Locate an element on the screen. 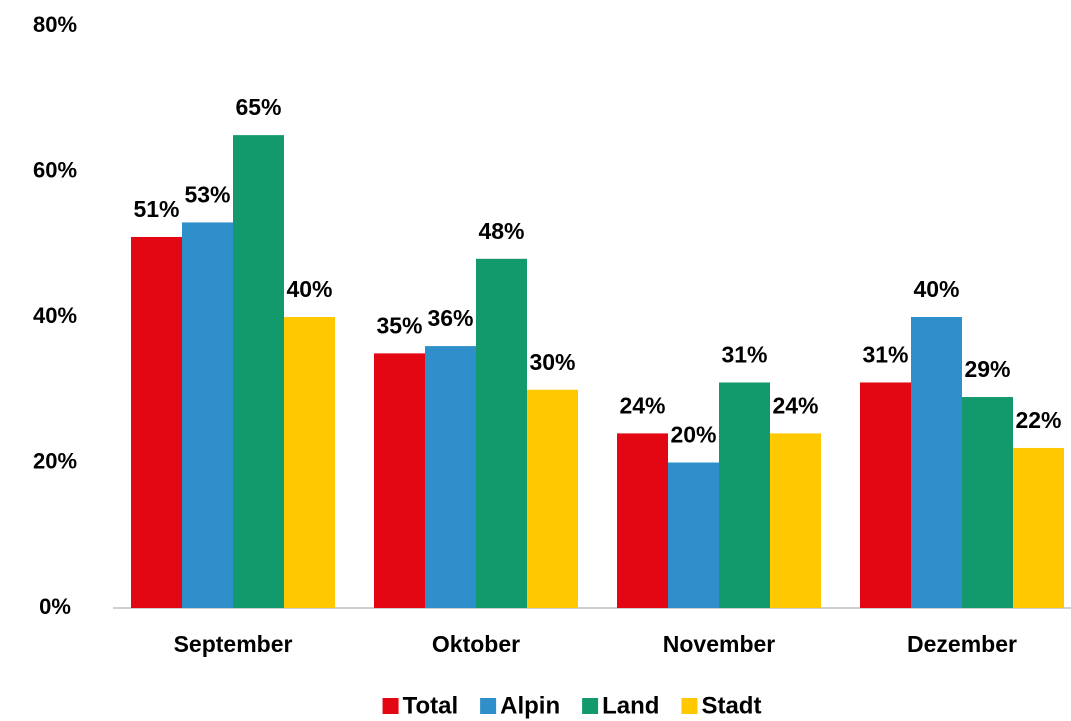  data-label: 36% is located at coordinates (450, 318).